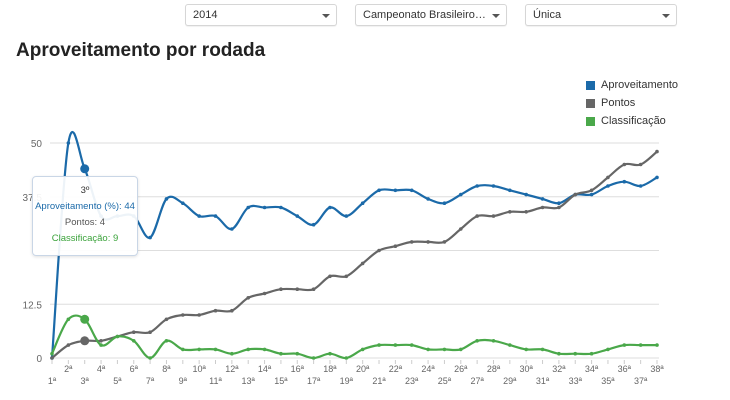  Describe the element at coordinates (632, 85) in the screenshot. I see `legend-item-aproveitamento: Aproveitamento` at that location.